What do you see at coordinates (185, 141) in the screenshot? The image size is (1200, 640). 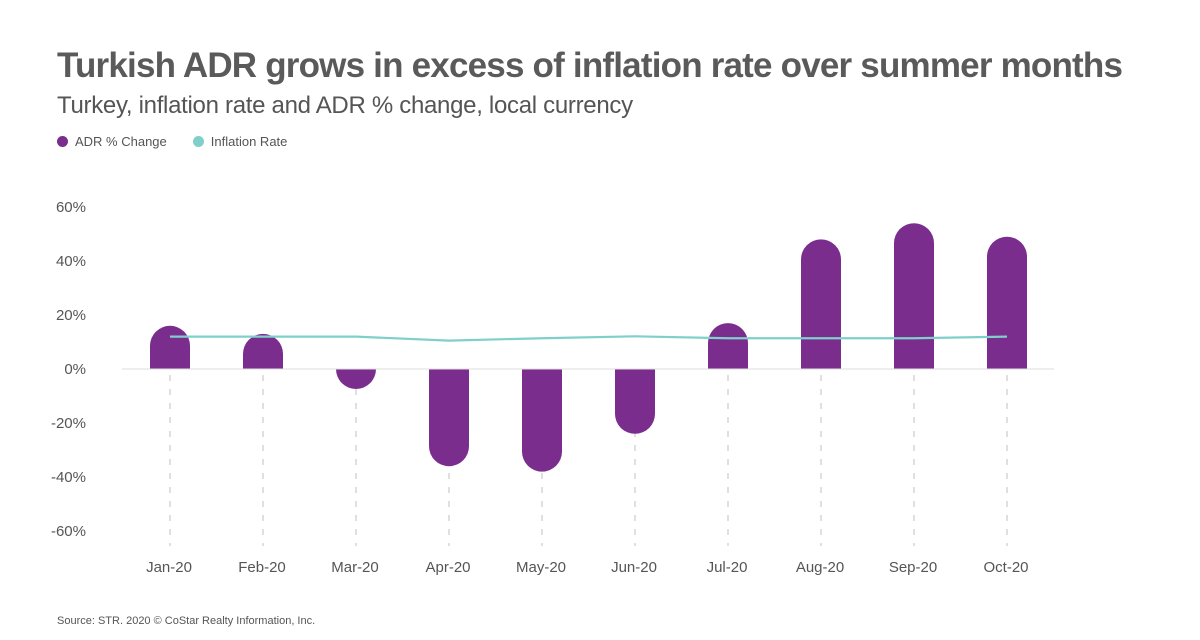 I see `legend: ADR % Change Inflation Rate` at bounding box center [185, 141].